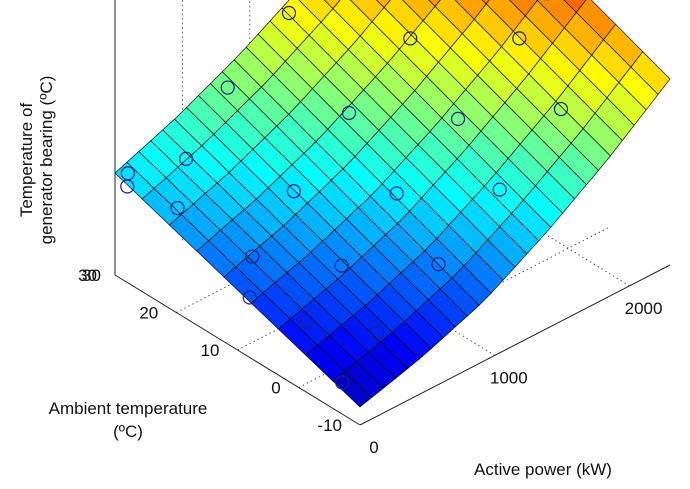 The width and height of the screenshot is (690, 489). What do you see at coordinates (509, 377) in the screenshot?
I see `x-tick-label: 1000` at bounding box center [509, 377].